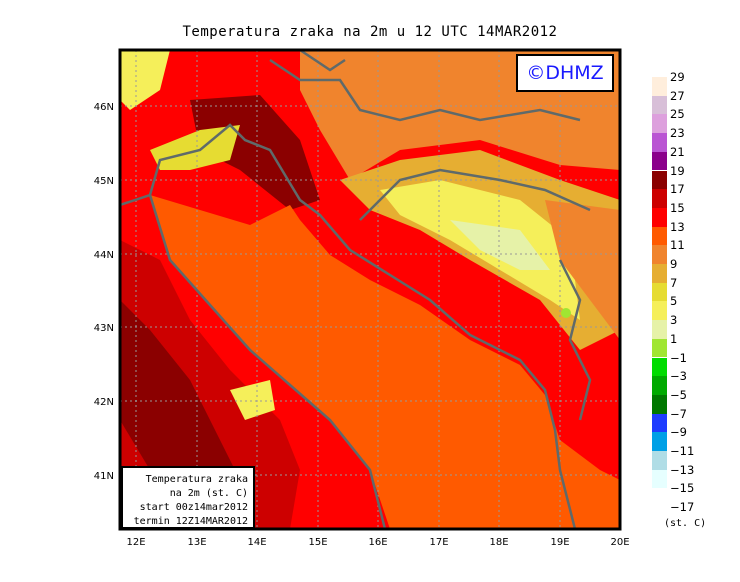 This screenshot has height=582, width=740. I want to click on lon-tick: 16E, so click(377, 542).